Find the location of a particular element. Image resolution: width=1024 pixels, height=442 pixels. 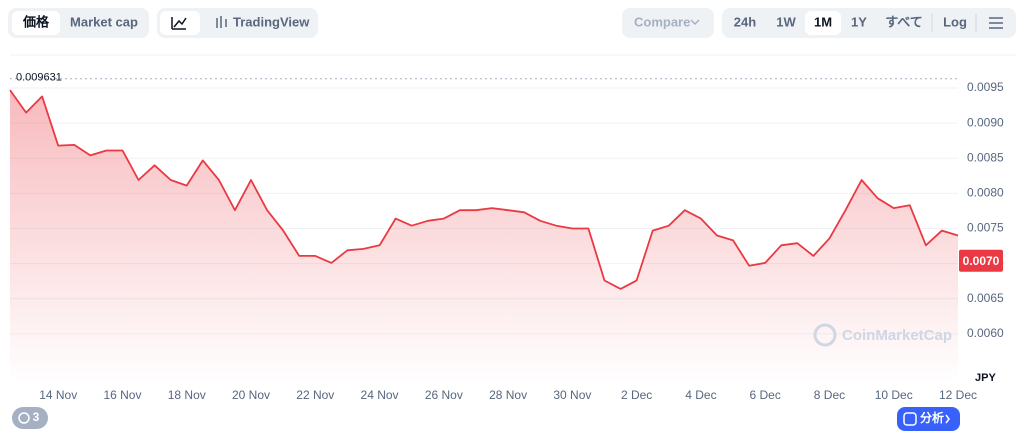

y-tick-label: 0.0065 is located at coordinates (985, 298).